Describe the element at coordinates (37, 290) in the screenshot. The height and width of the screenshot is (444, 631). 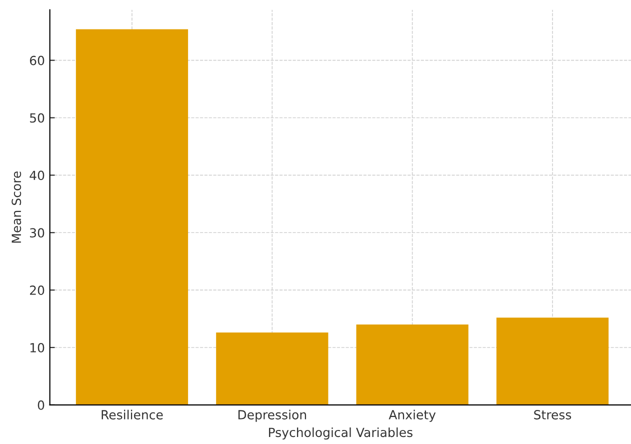
I see `y-tick-label: 20` at that location.